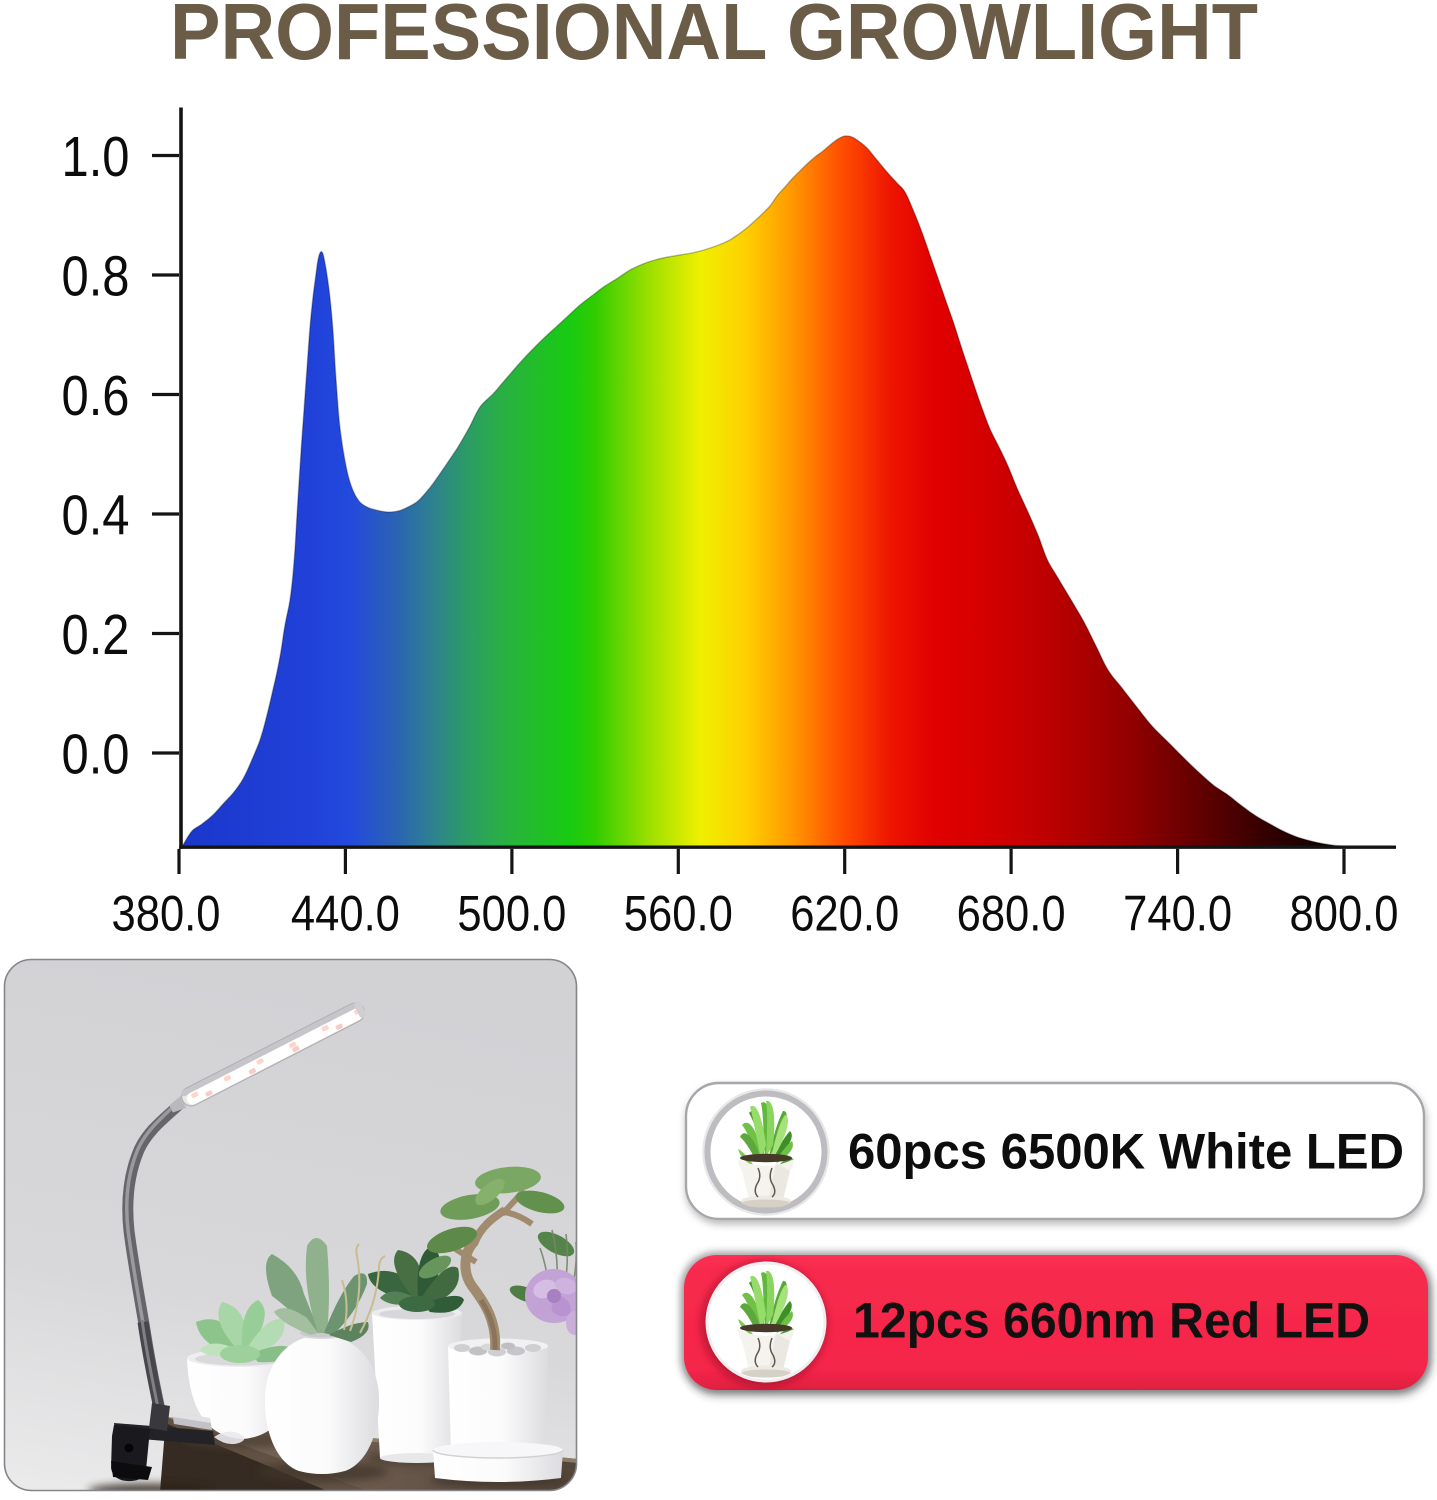 Image resolution: width=1437 pixels, height=1500 pixels. What do you see at coordinates (96, 515) in the screenshot?
I see `svg-text: 0.4` at bounding box center [96, 515].